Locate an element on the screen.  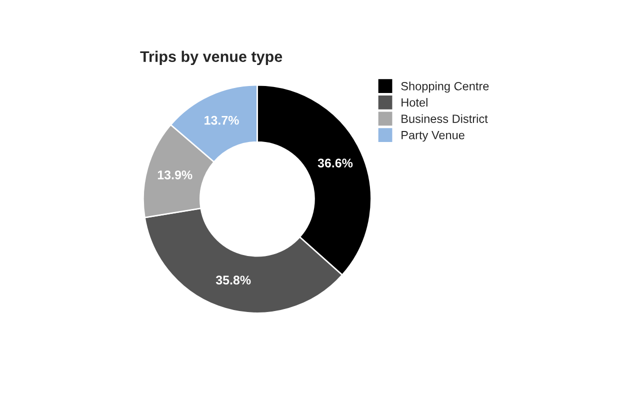
chart-title: Trips by venue type is located at coordinates (211, 58).